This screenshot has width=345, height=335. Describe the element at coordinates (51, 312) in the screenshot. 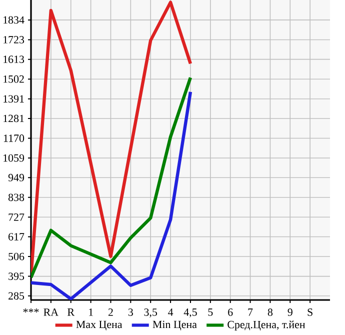

I see `x-tick-label: RA` at that location.